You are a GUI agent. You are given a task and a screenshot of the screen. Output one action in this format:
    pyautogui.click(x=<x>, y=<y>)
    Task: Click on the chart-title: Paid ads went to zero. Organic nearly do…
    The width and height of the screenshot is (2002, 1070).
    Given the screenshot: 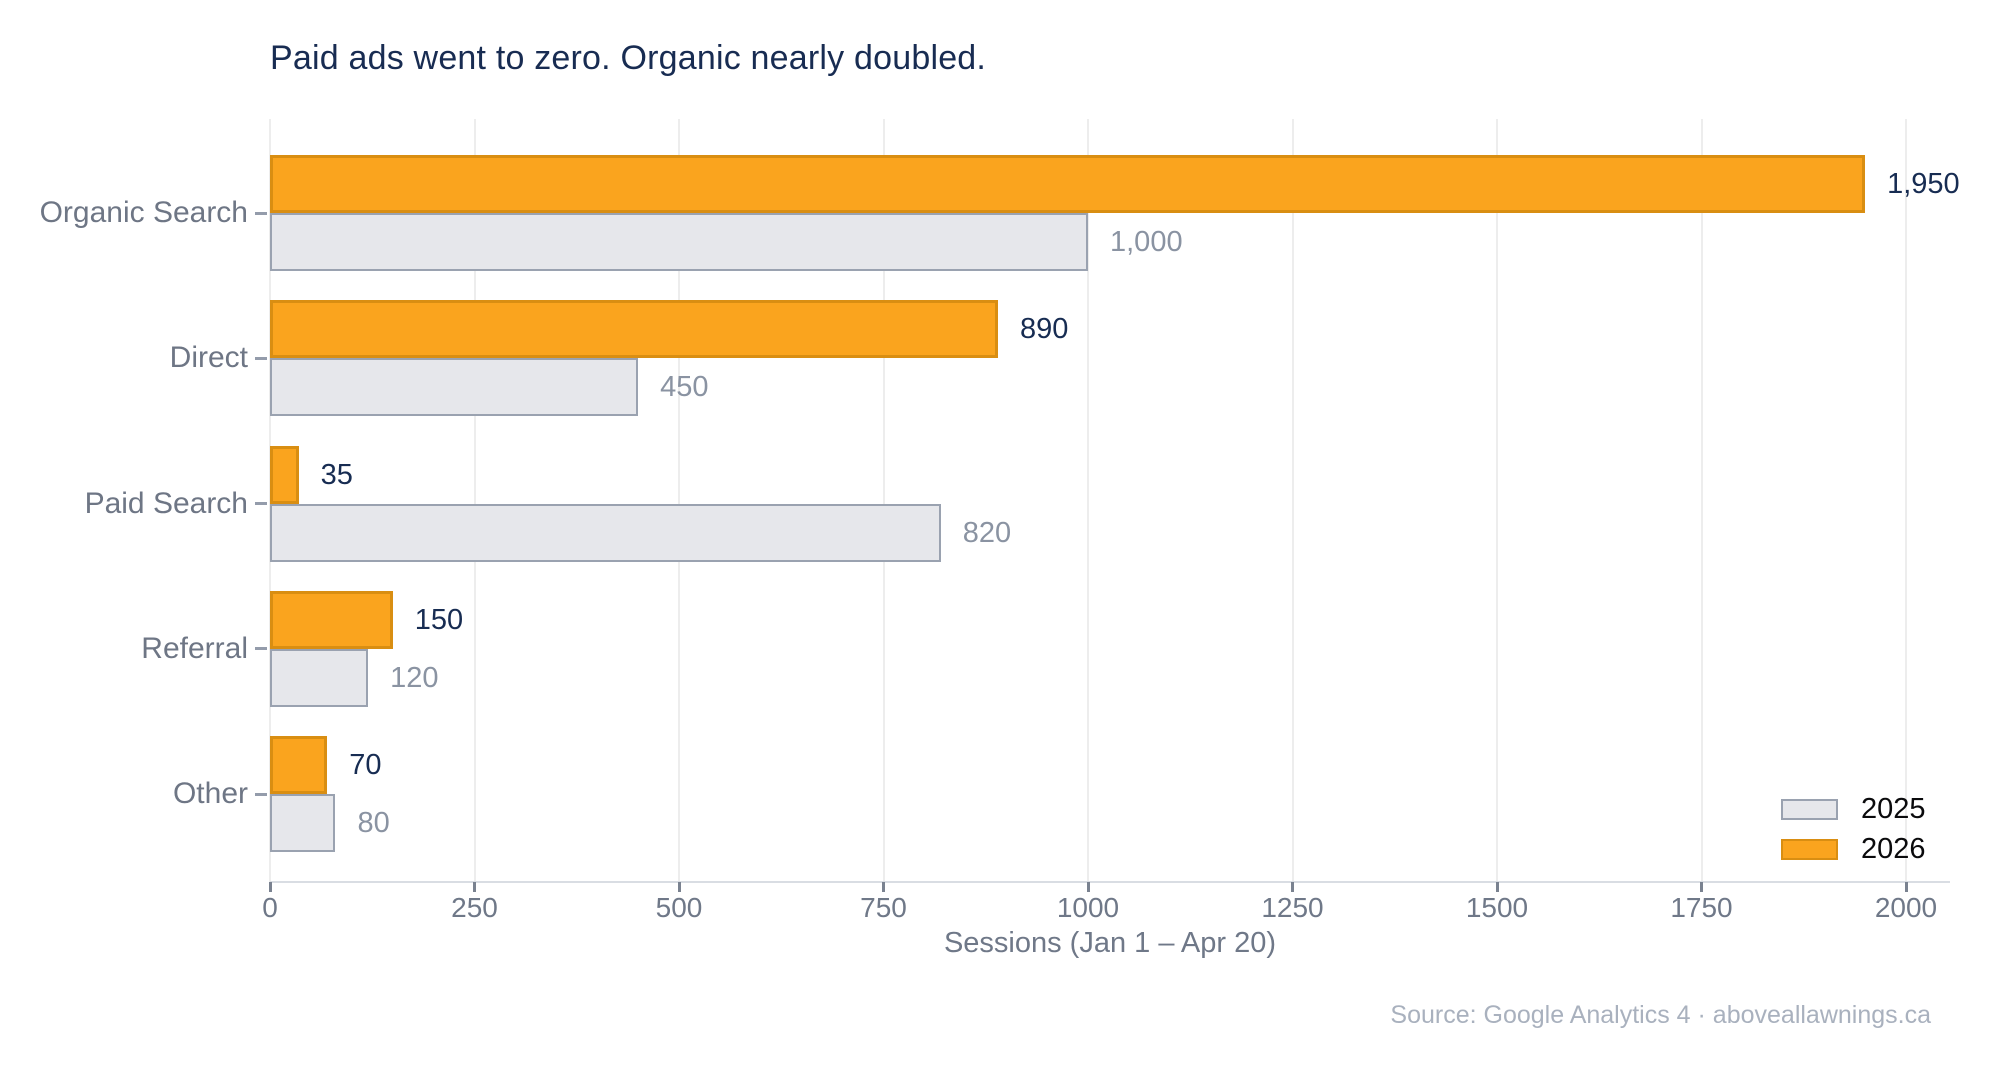 What is the action you would take?
    pyautogui.click(x=628, y=58)
    